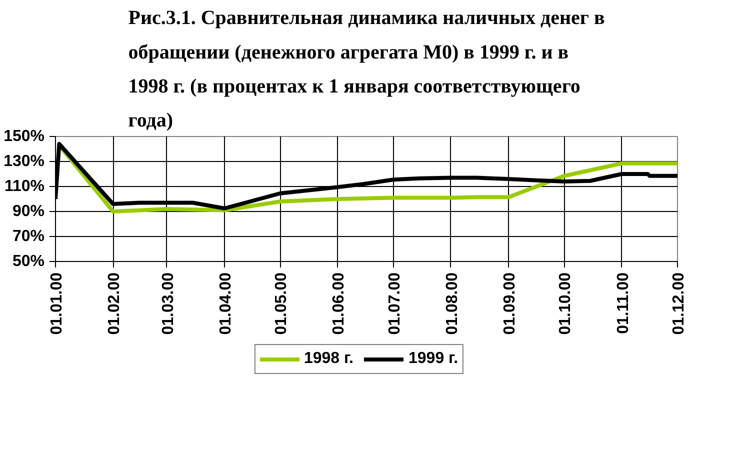 The image size is (743, 472). I want to click on x-tick-label: 01.02.00, so click(115, 303).